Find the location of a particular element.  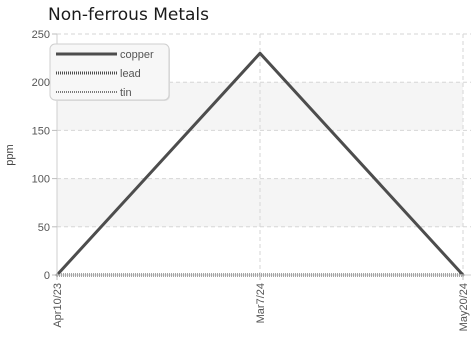

y-tick-label: 150 is located at coordinates (41, 131).